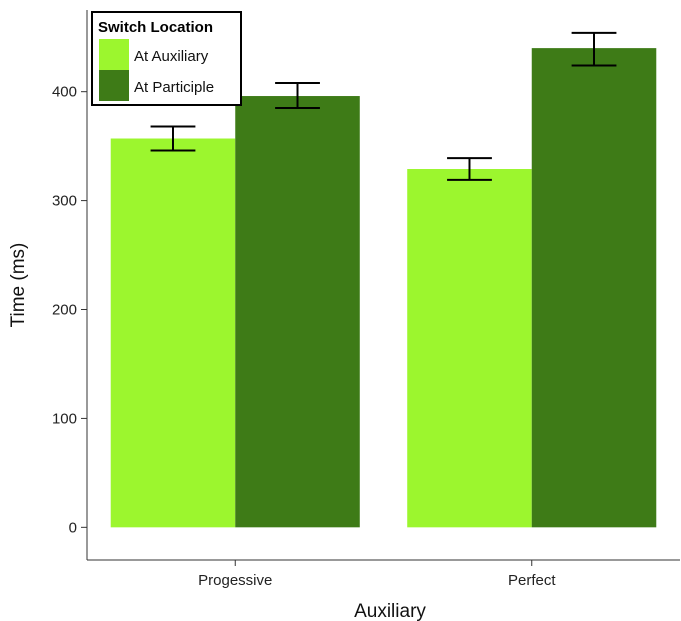 This screenshot has height=621, width=681. Describe the element at coordinates (155, 27) in the screenshot. I see `legend-title: Switch Location` at that location.